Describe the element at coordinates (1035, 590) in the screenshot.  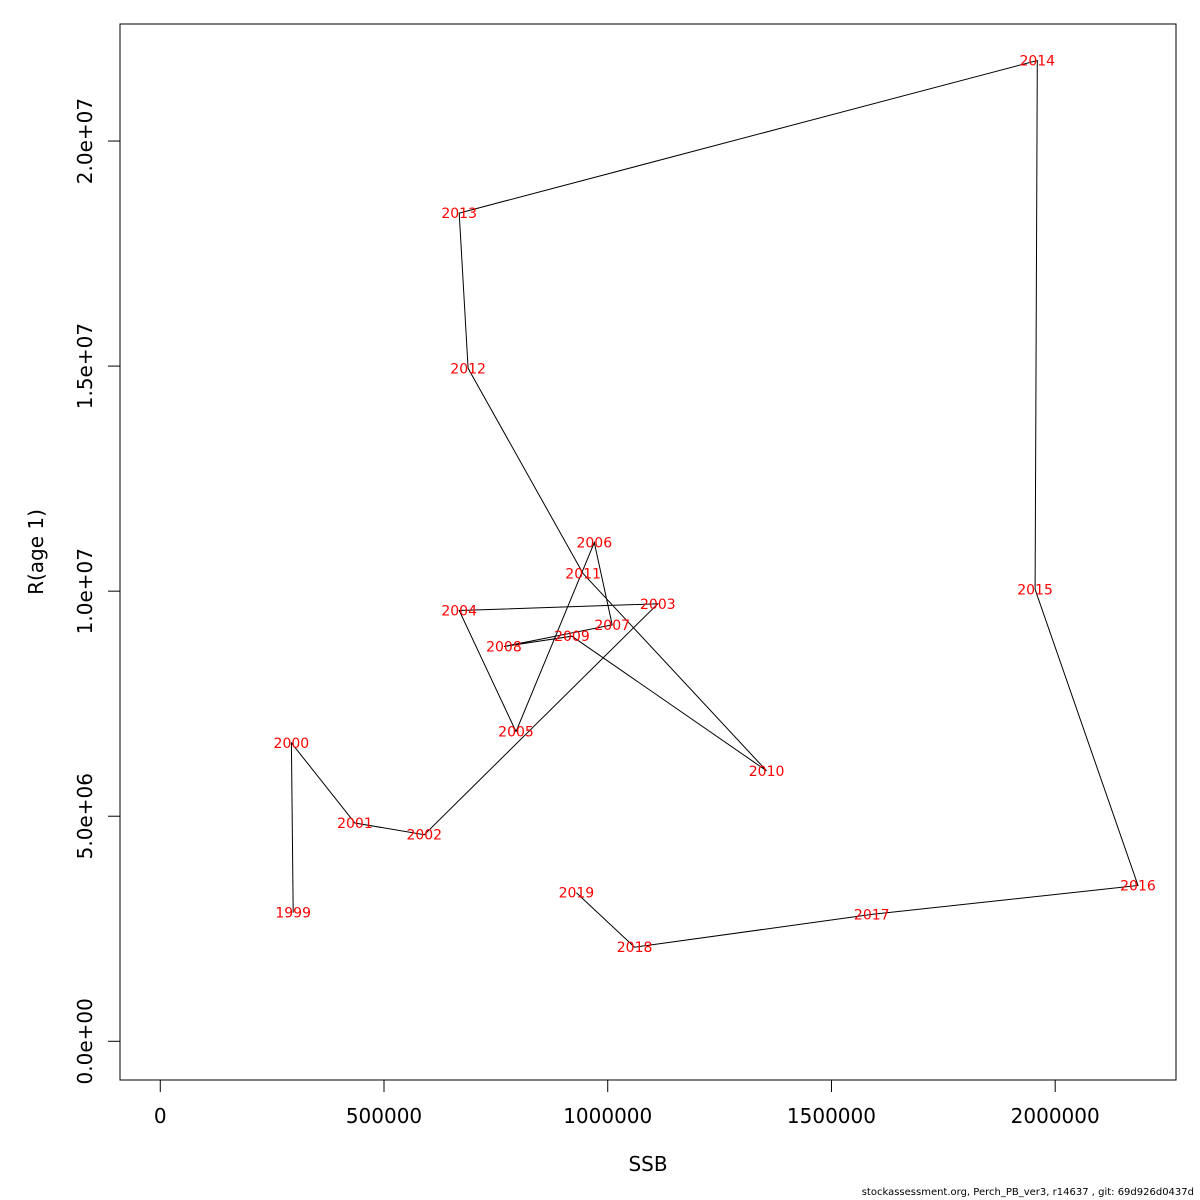
I see `point-label-2015: 2015` at that location.